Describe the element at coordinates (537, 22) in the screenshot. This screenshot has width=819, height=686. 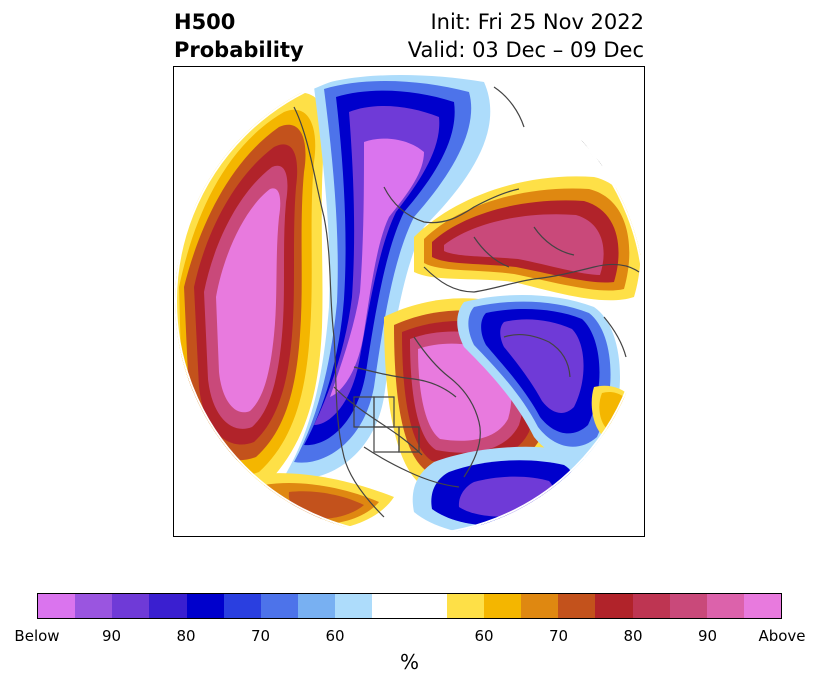
I see `init-date: Init: Fri 25 Nov 2022` at that location.